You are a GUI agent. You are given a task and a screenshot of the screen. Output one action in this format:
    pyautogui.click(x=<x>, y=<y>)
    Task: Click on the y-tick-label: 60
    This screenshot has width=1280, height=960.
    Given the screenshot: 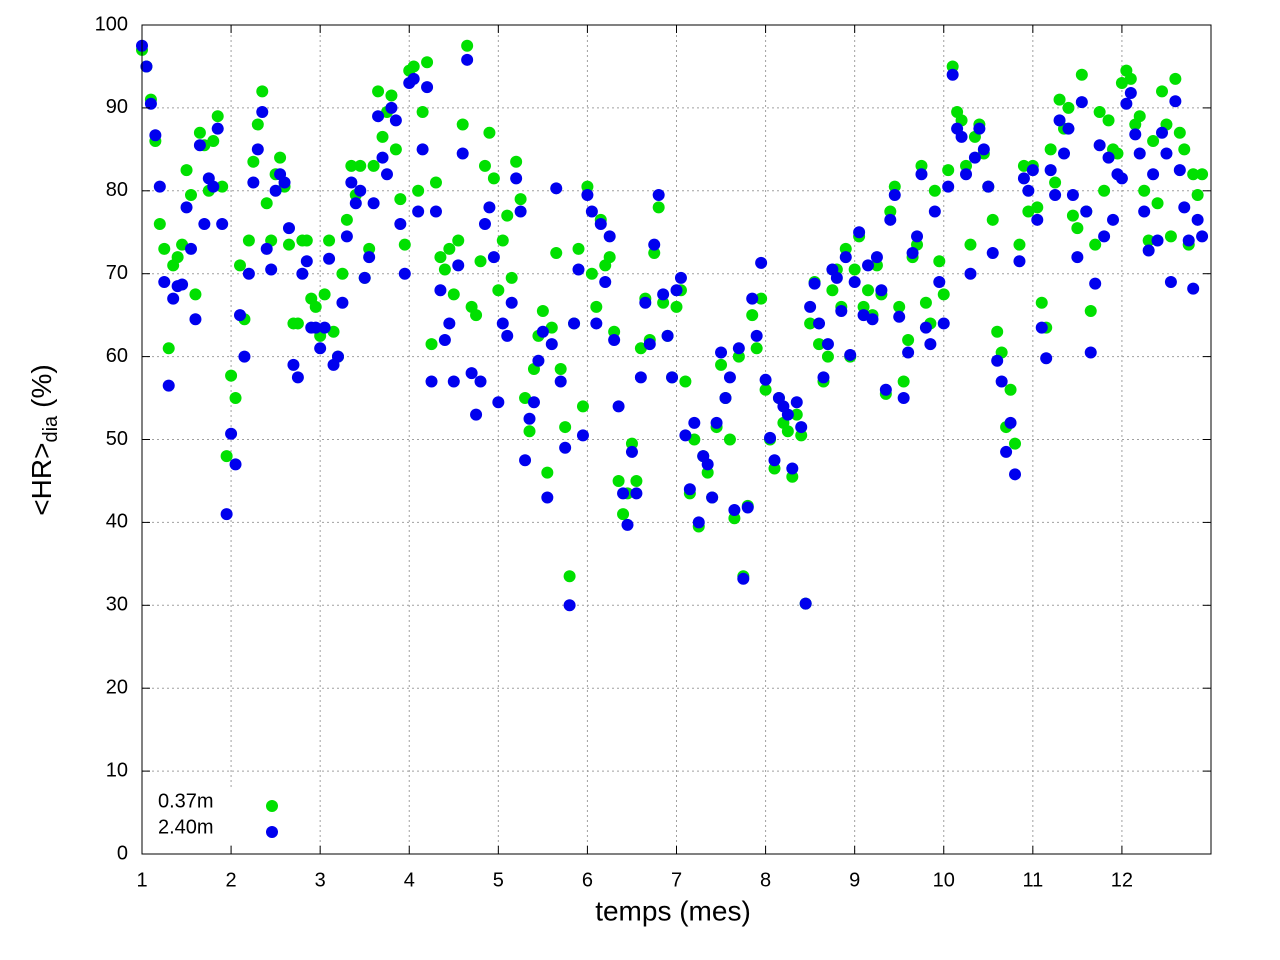 What is the action you would take?
    pyautogui.click(x=117, y=356)
    